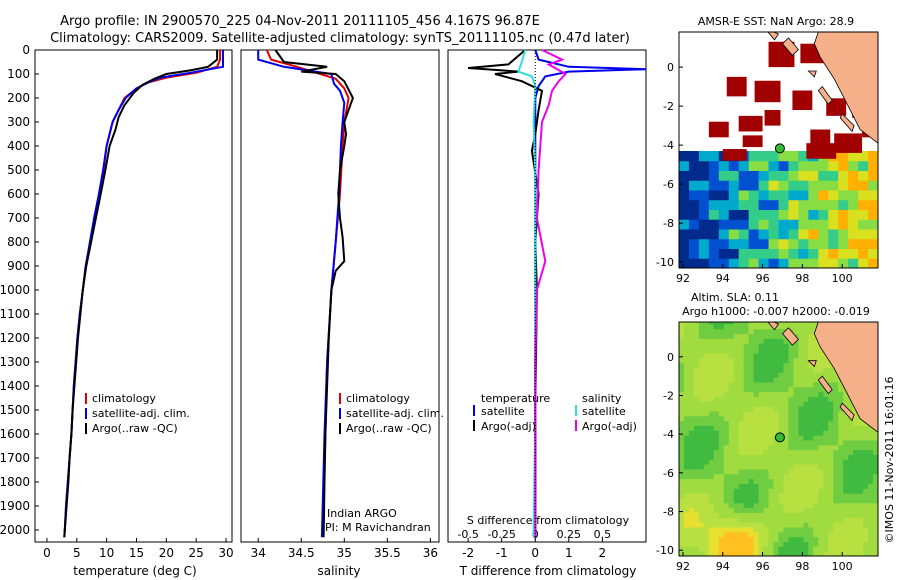  I want to click on x-tick-label: 35.5, so click(387, 553).